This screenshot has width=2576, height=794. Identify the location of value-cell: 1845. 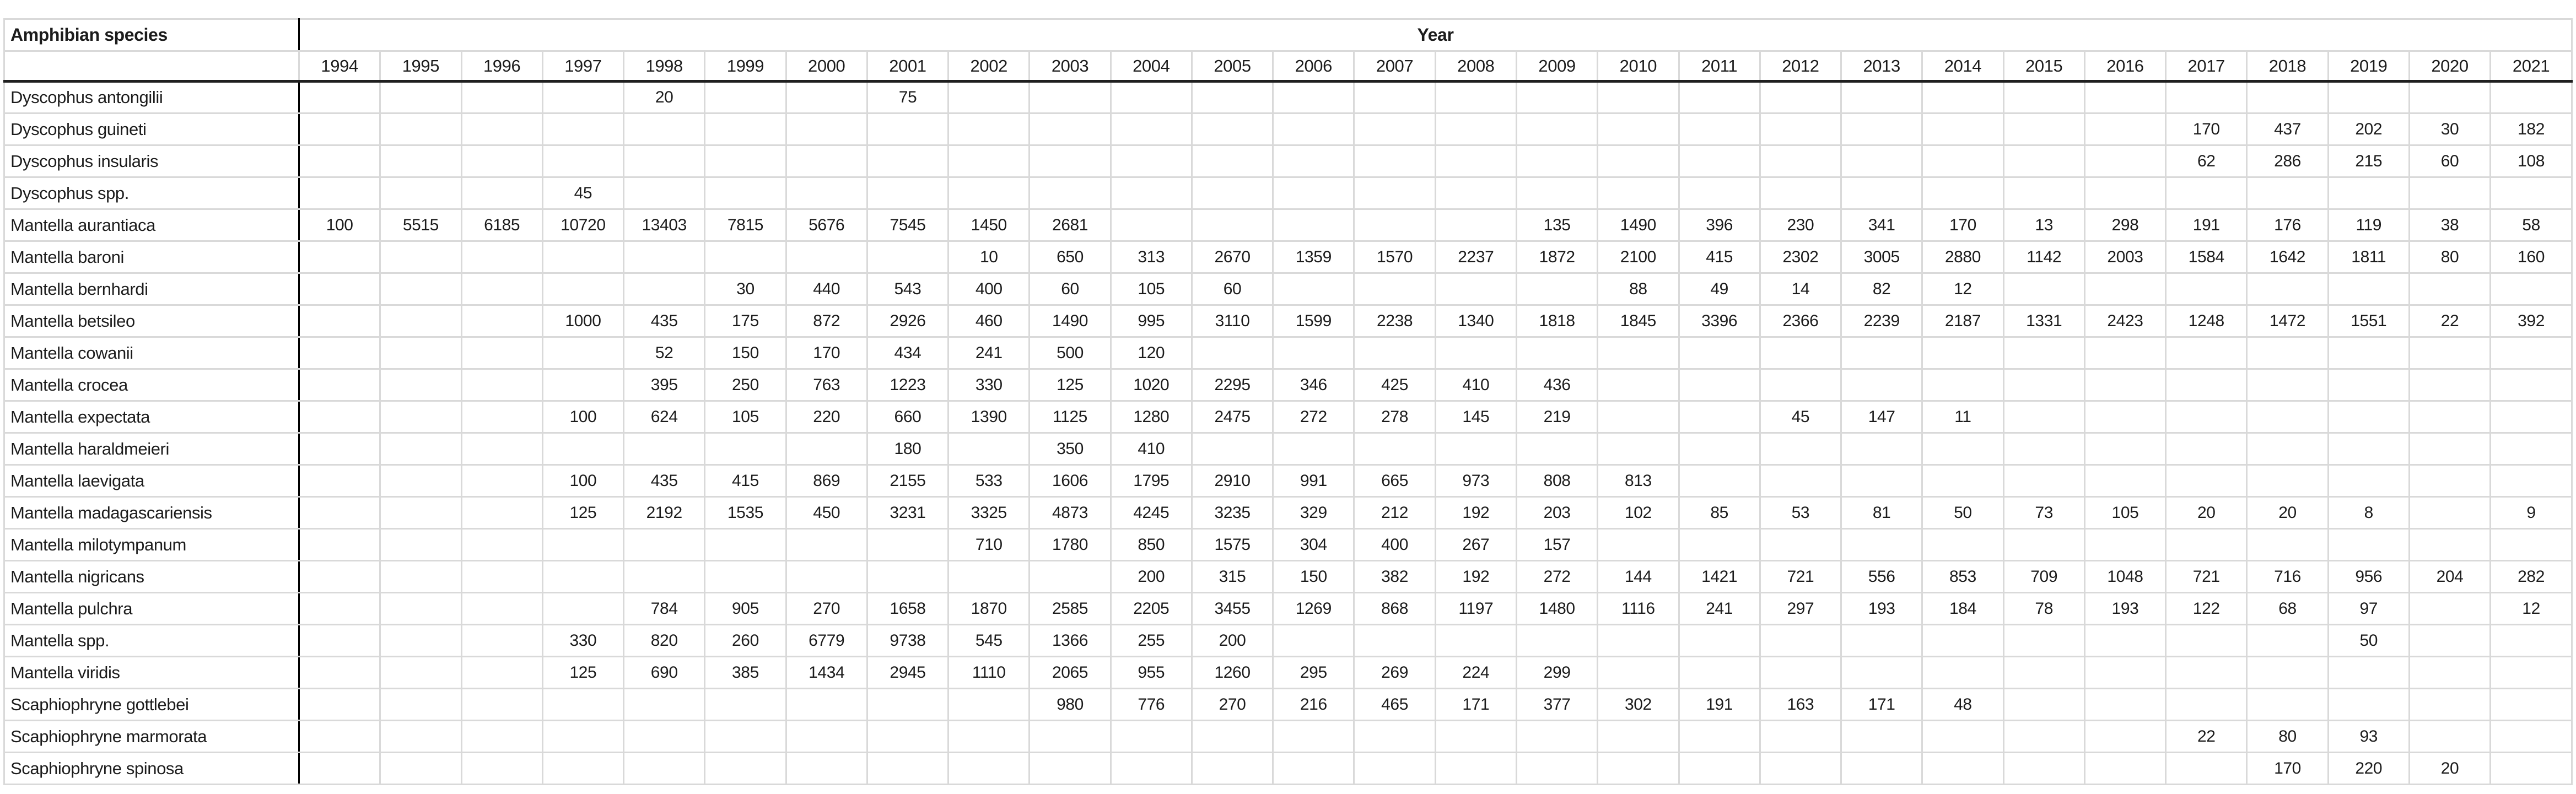
(1638, 321).